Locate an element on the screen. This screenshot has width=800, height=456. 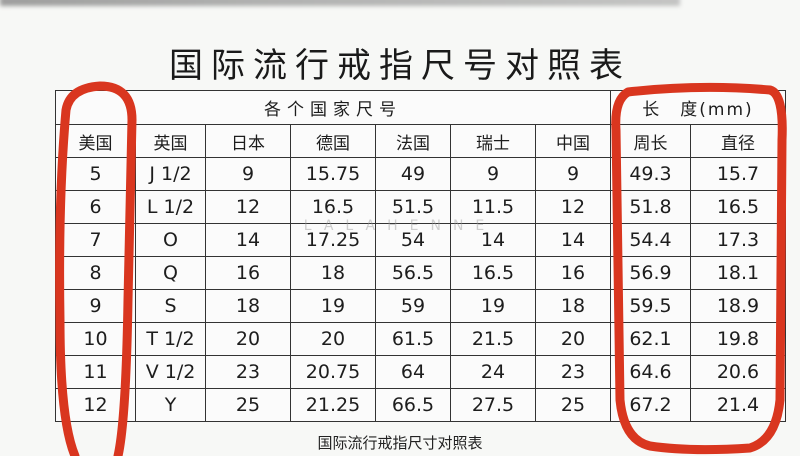
table-cell: 21.25 is located at coordinates (333, 405).